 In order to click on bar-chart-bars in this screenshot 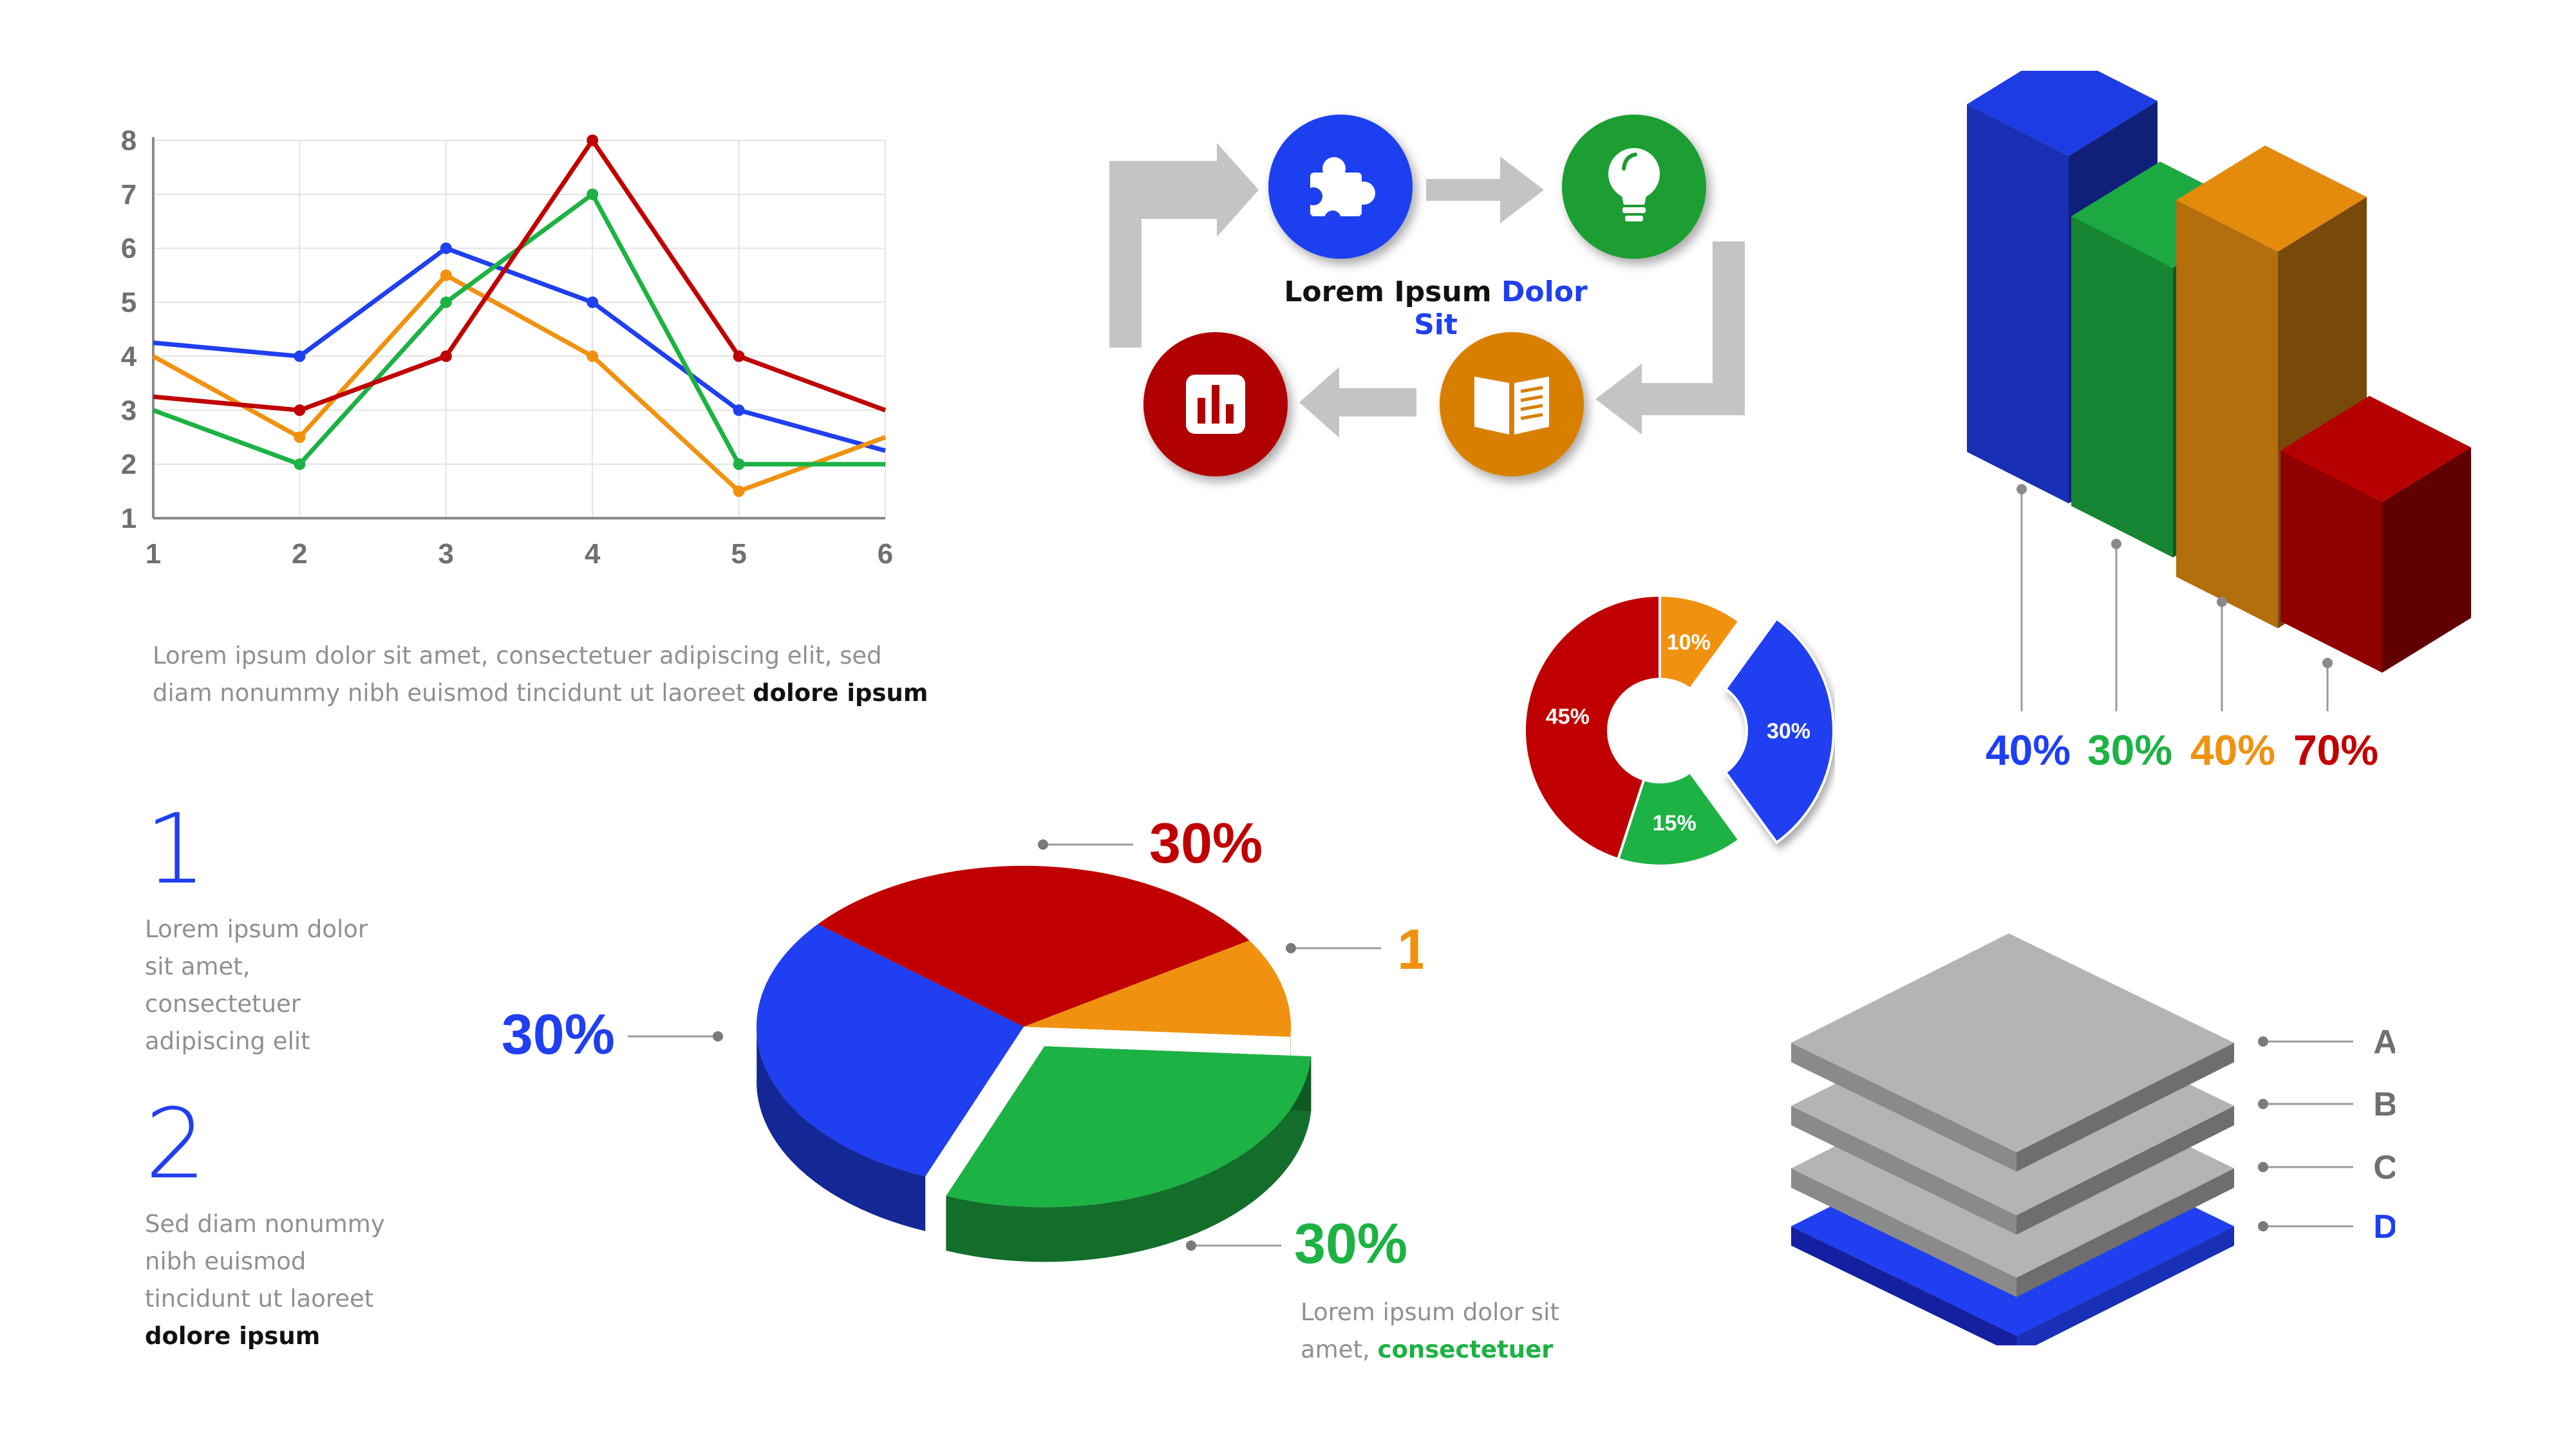, I will do `click(2219, 372)`.